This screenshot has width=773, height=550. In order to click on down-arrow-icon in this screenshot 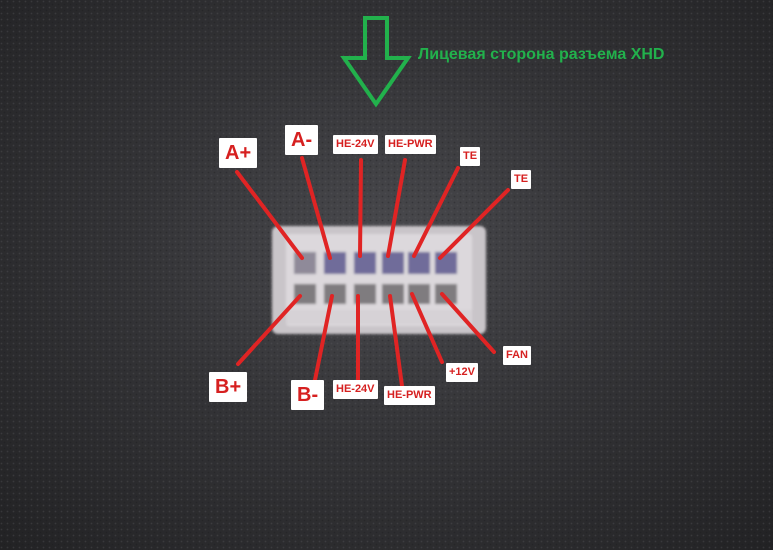, I will do `click(376, 62)`.